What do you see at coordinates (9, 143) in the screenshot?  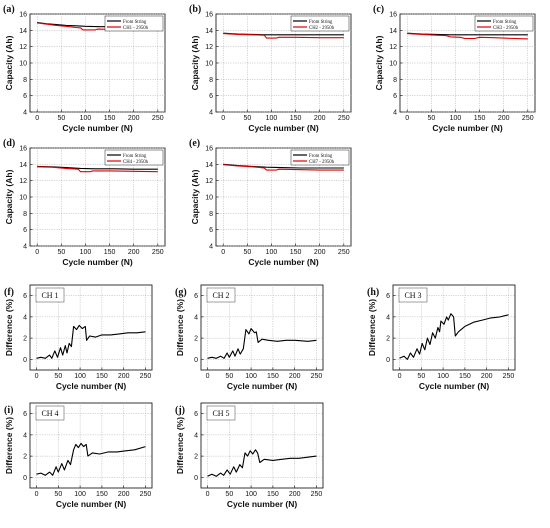 I see `panel-label: (d)` at bounding box center [9, 143].